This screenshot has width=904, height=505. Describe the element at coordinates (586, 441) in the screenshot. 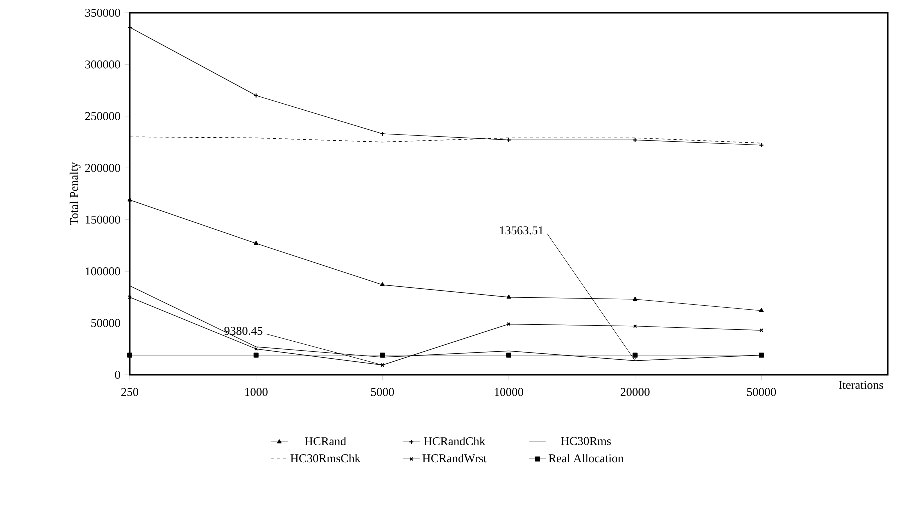

I see `legend-label: HC30Rms` at that location.